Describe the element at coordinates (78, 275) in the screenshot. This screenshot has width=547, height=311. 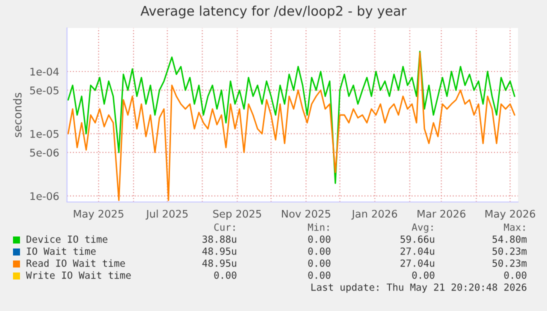
I see `legend-label: Write IO Wait time` at that location.